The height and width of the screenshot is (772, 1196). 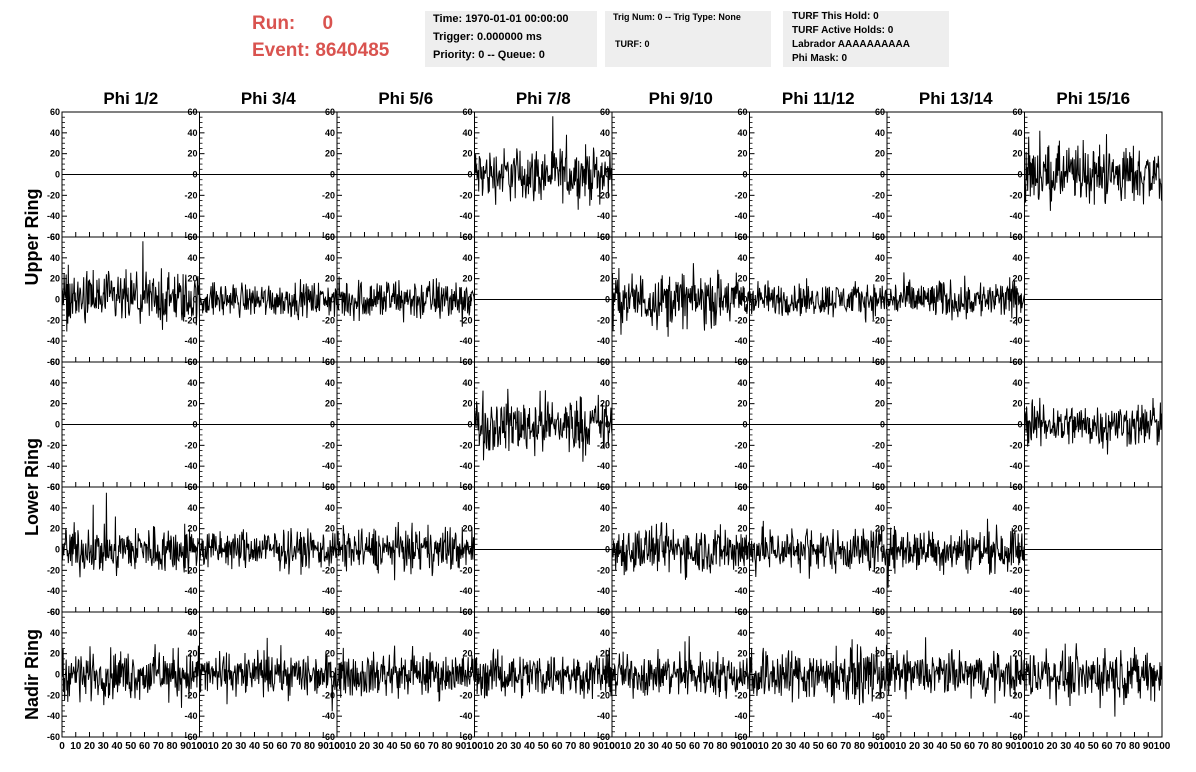 I want to click on x-tick-label: 40, so click(x=530, y=746).